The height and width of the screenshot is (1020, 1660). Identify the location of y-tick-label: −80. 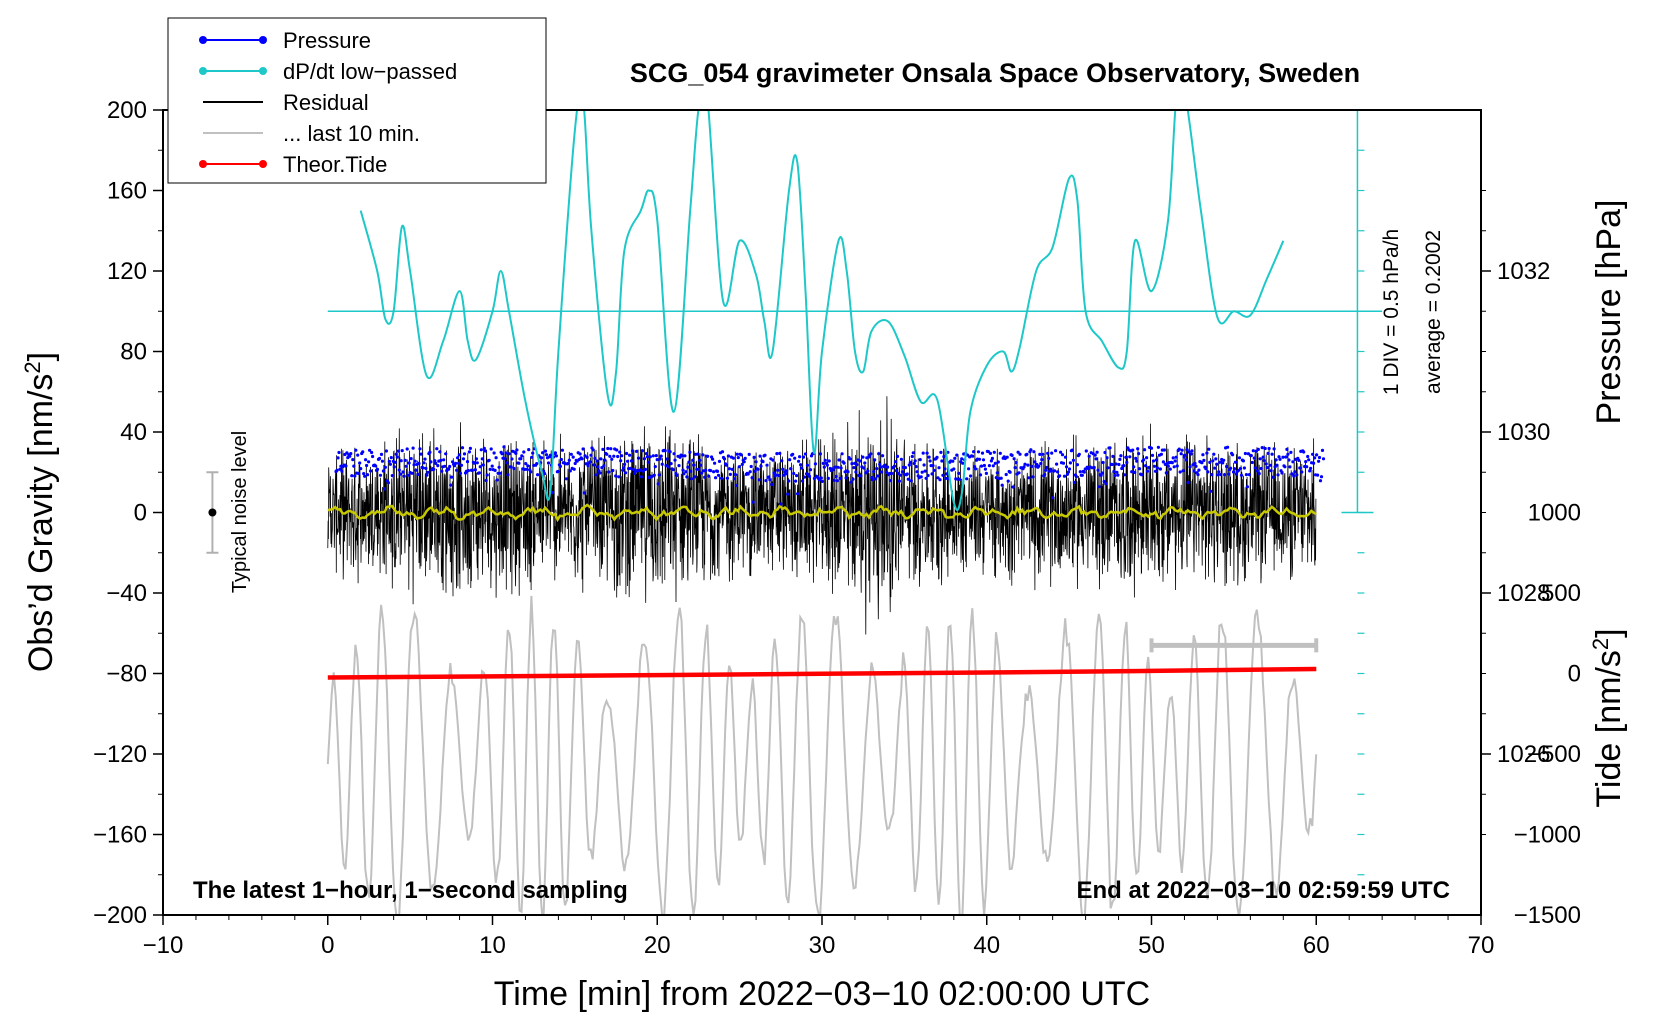
(126, 674).